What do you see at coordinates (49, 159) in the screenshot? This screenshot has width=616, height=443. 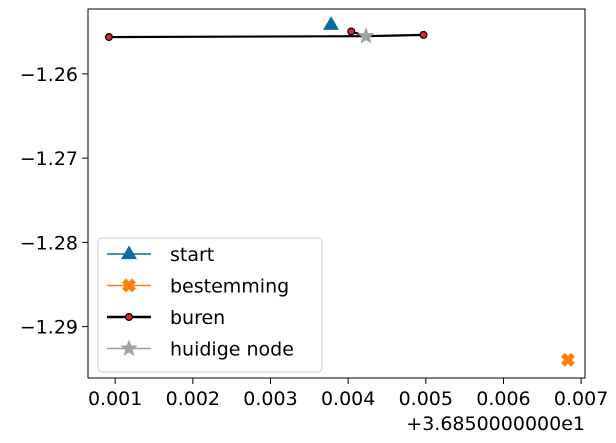 I see `y-tick-label: −1.27` at bounding box center [49, 159].